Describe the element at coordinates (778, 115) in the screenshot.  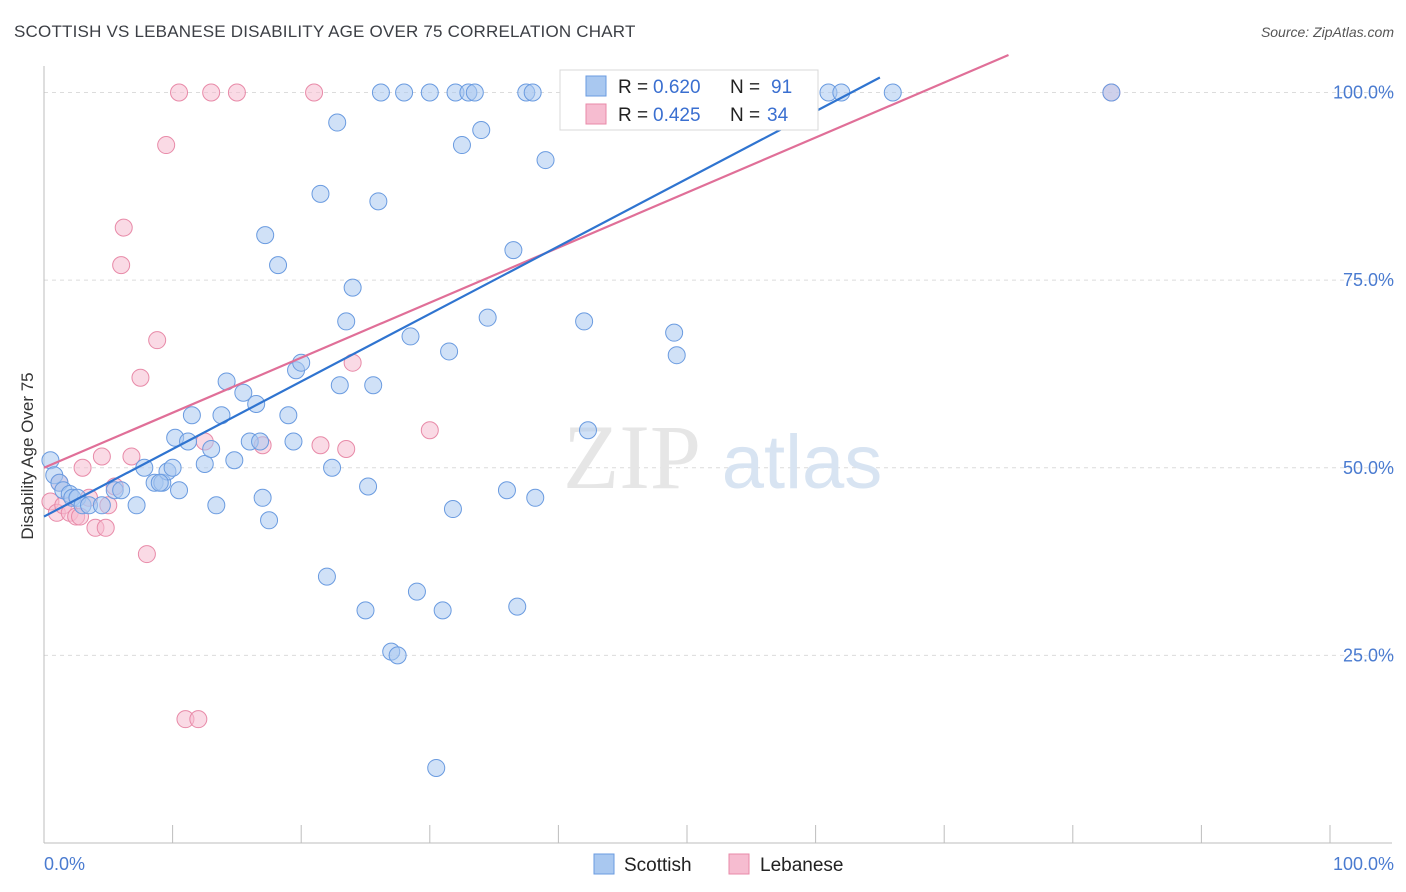
I see `legend-n-value-2: 34` at that location.